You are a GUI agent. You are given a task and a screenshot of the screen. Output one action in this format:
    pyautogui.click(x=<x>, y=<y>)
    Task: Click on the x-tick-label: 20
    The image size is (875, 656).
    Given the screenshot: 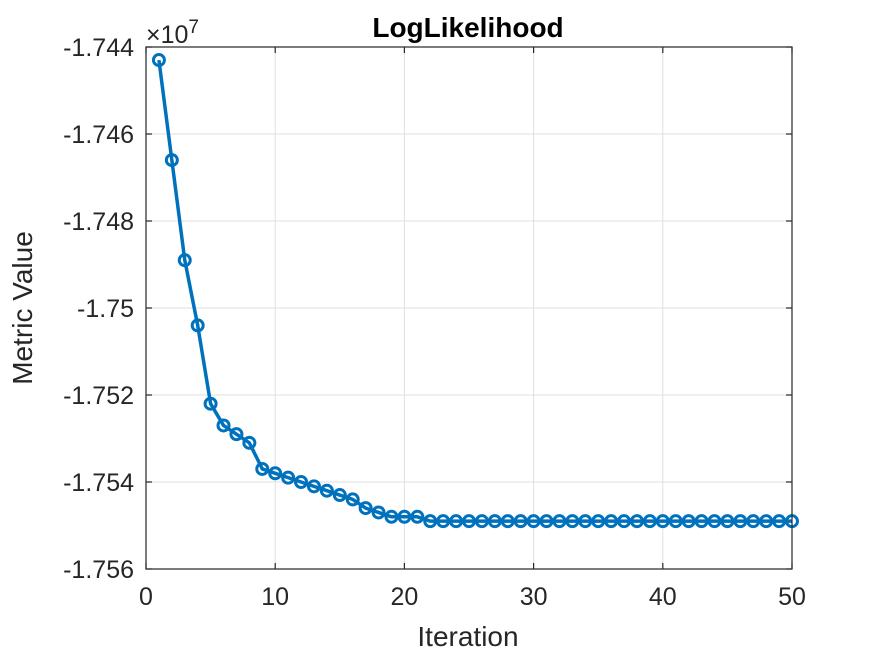 What is the action you would take?
    pyautogui.click(x=404, y=597)
    